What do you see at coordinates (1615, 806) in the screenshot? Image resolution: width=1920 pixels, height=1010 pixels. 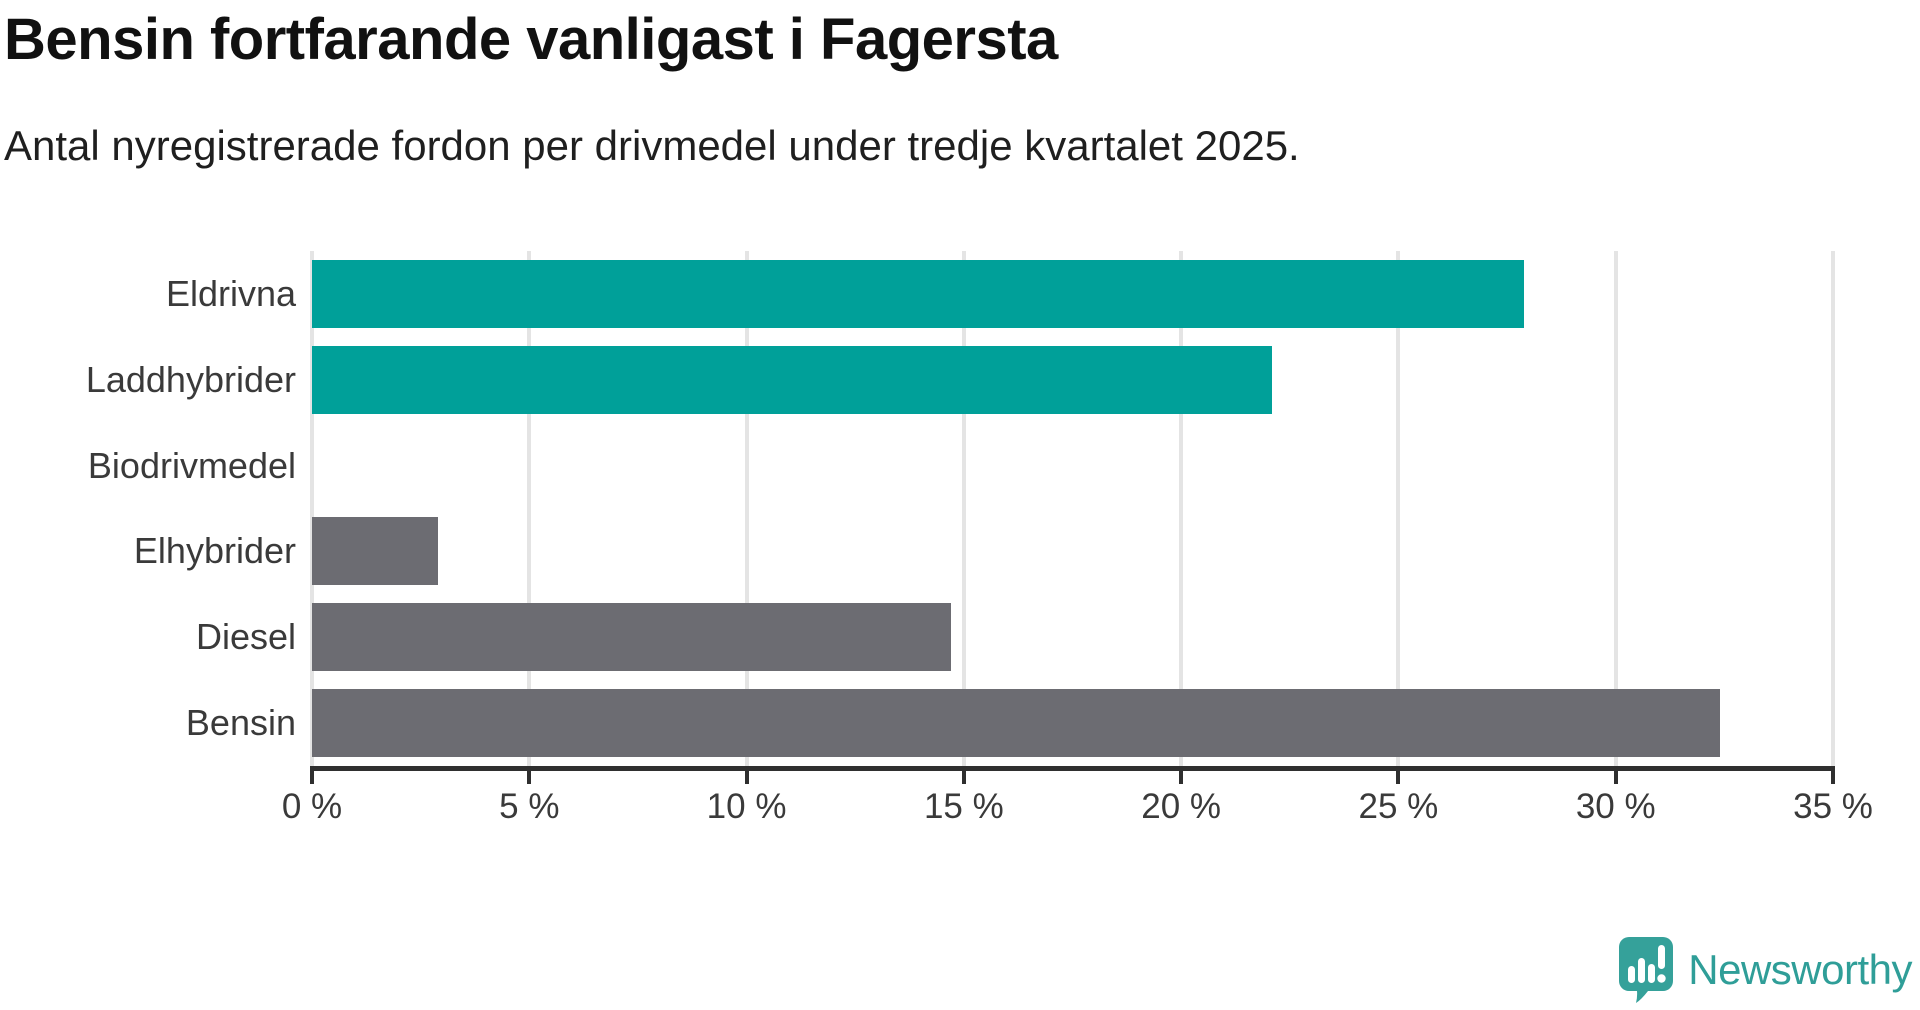 I see `axis-tick-label: 30 %` at bounding box center [1615, 806].